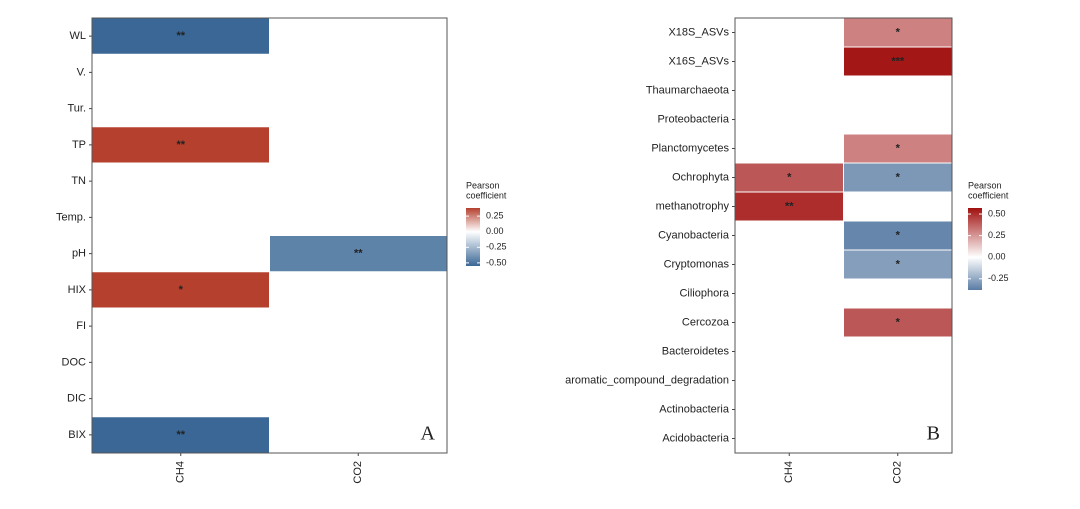 The width and height of the screenshot is (1080, 509). Describe the element at coordinates (77, 290) in the screenshot. I see `y-tick-label: HIX` at that location.